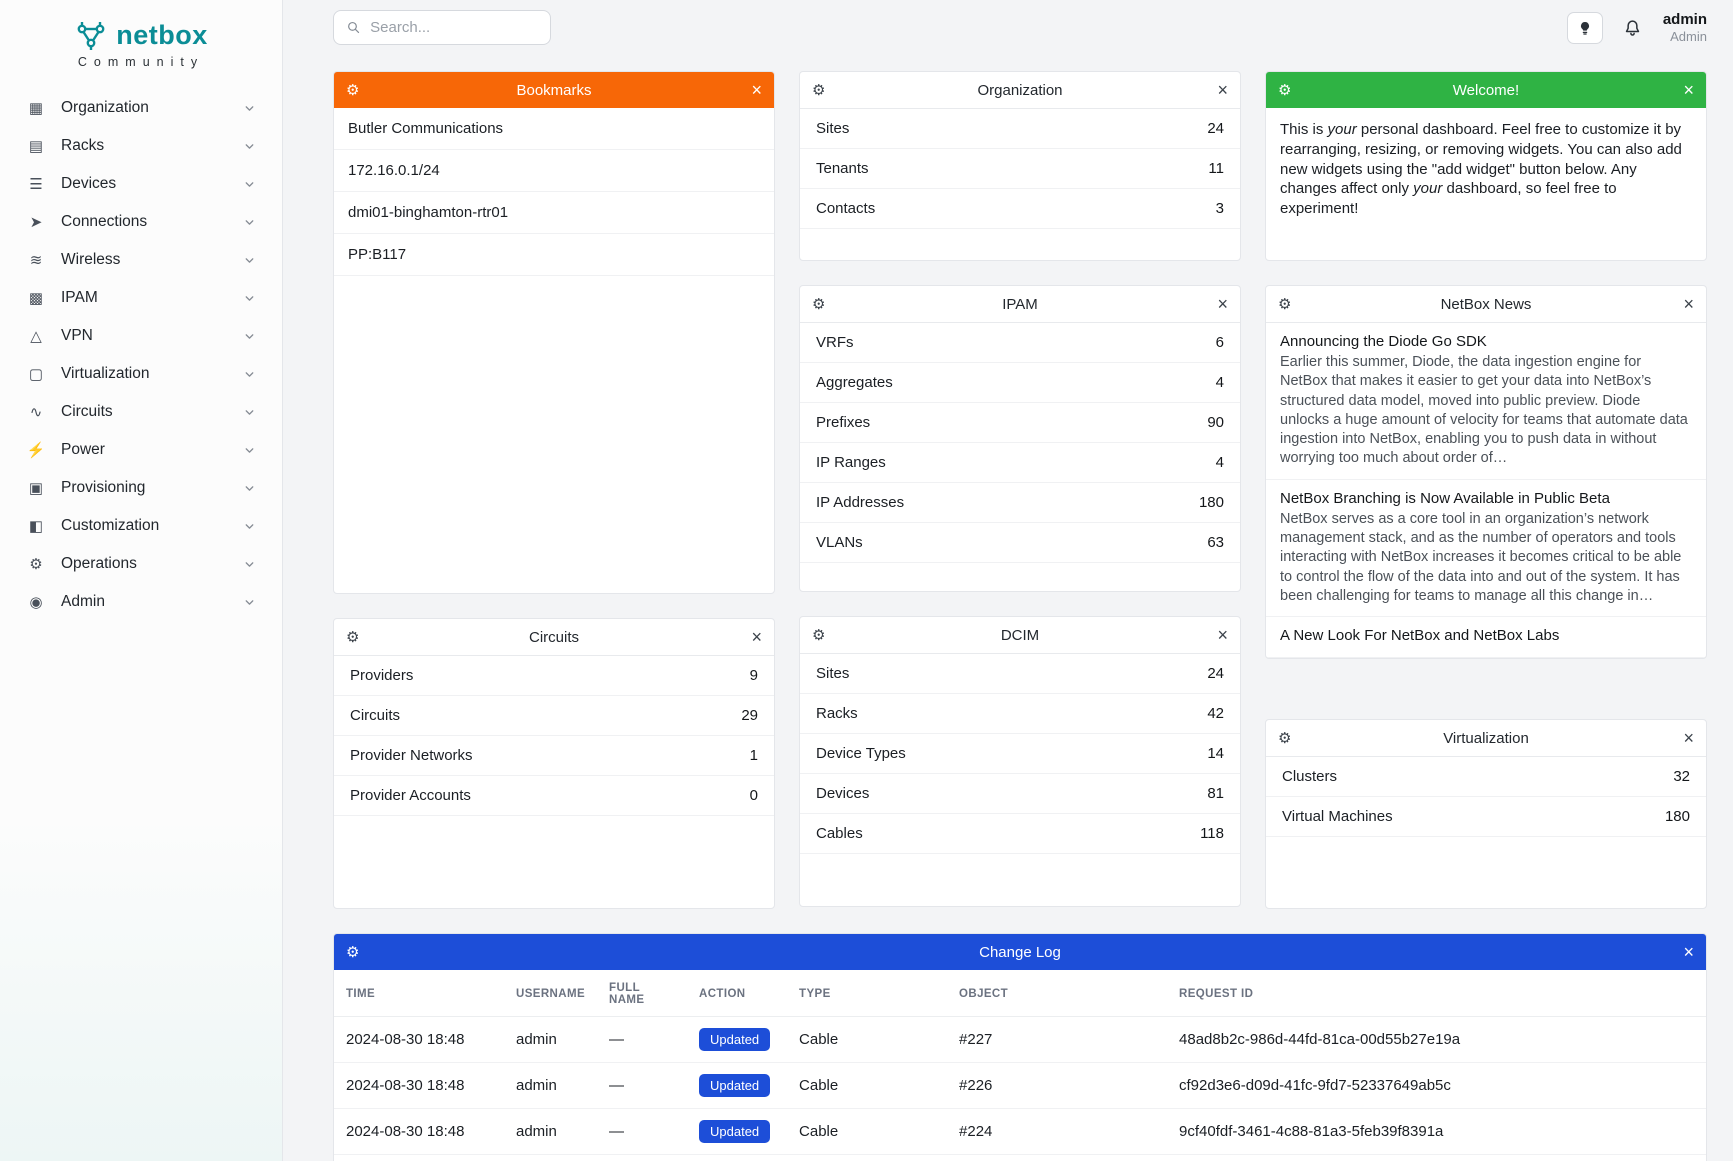  What do you see at coordinates (141, 602) in the screenshot?
I see `sidebar-item-admin: ◉ Admin` at bounding box center [141, 602].